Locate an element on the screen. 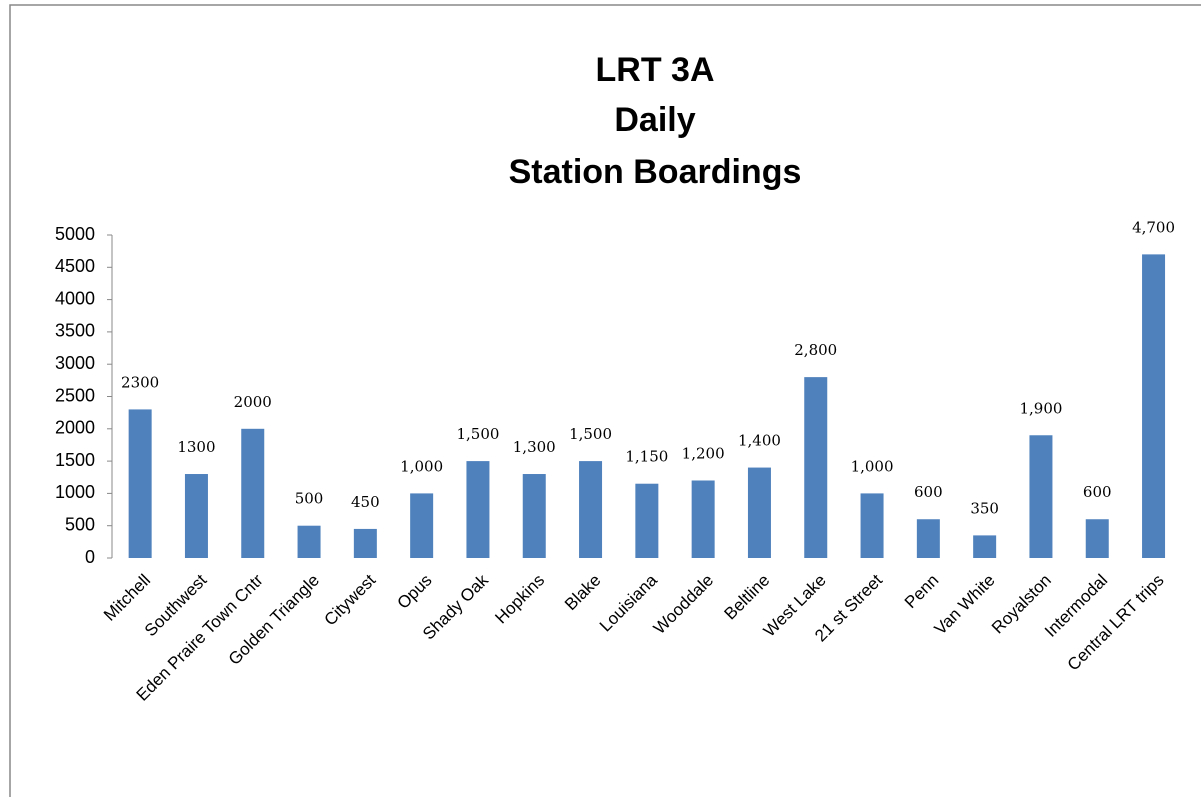 This screenshot has width=1201, height=797. y-tick-label: 3500 is located at coordinates (75, 331).